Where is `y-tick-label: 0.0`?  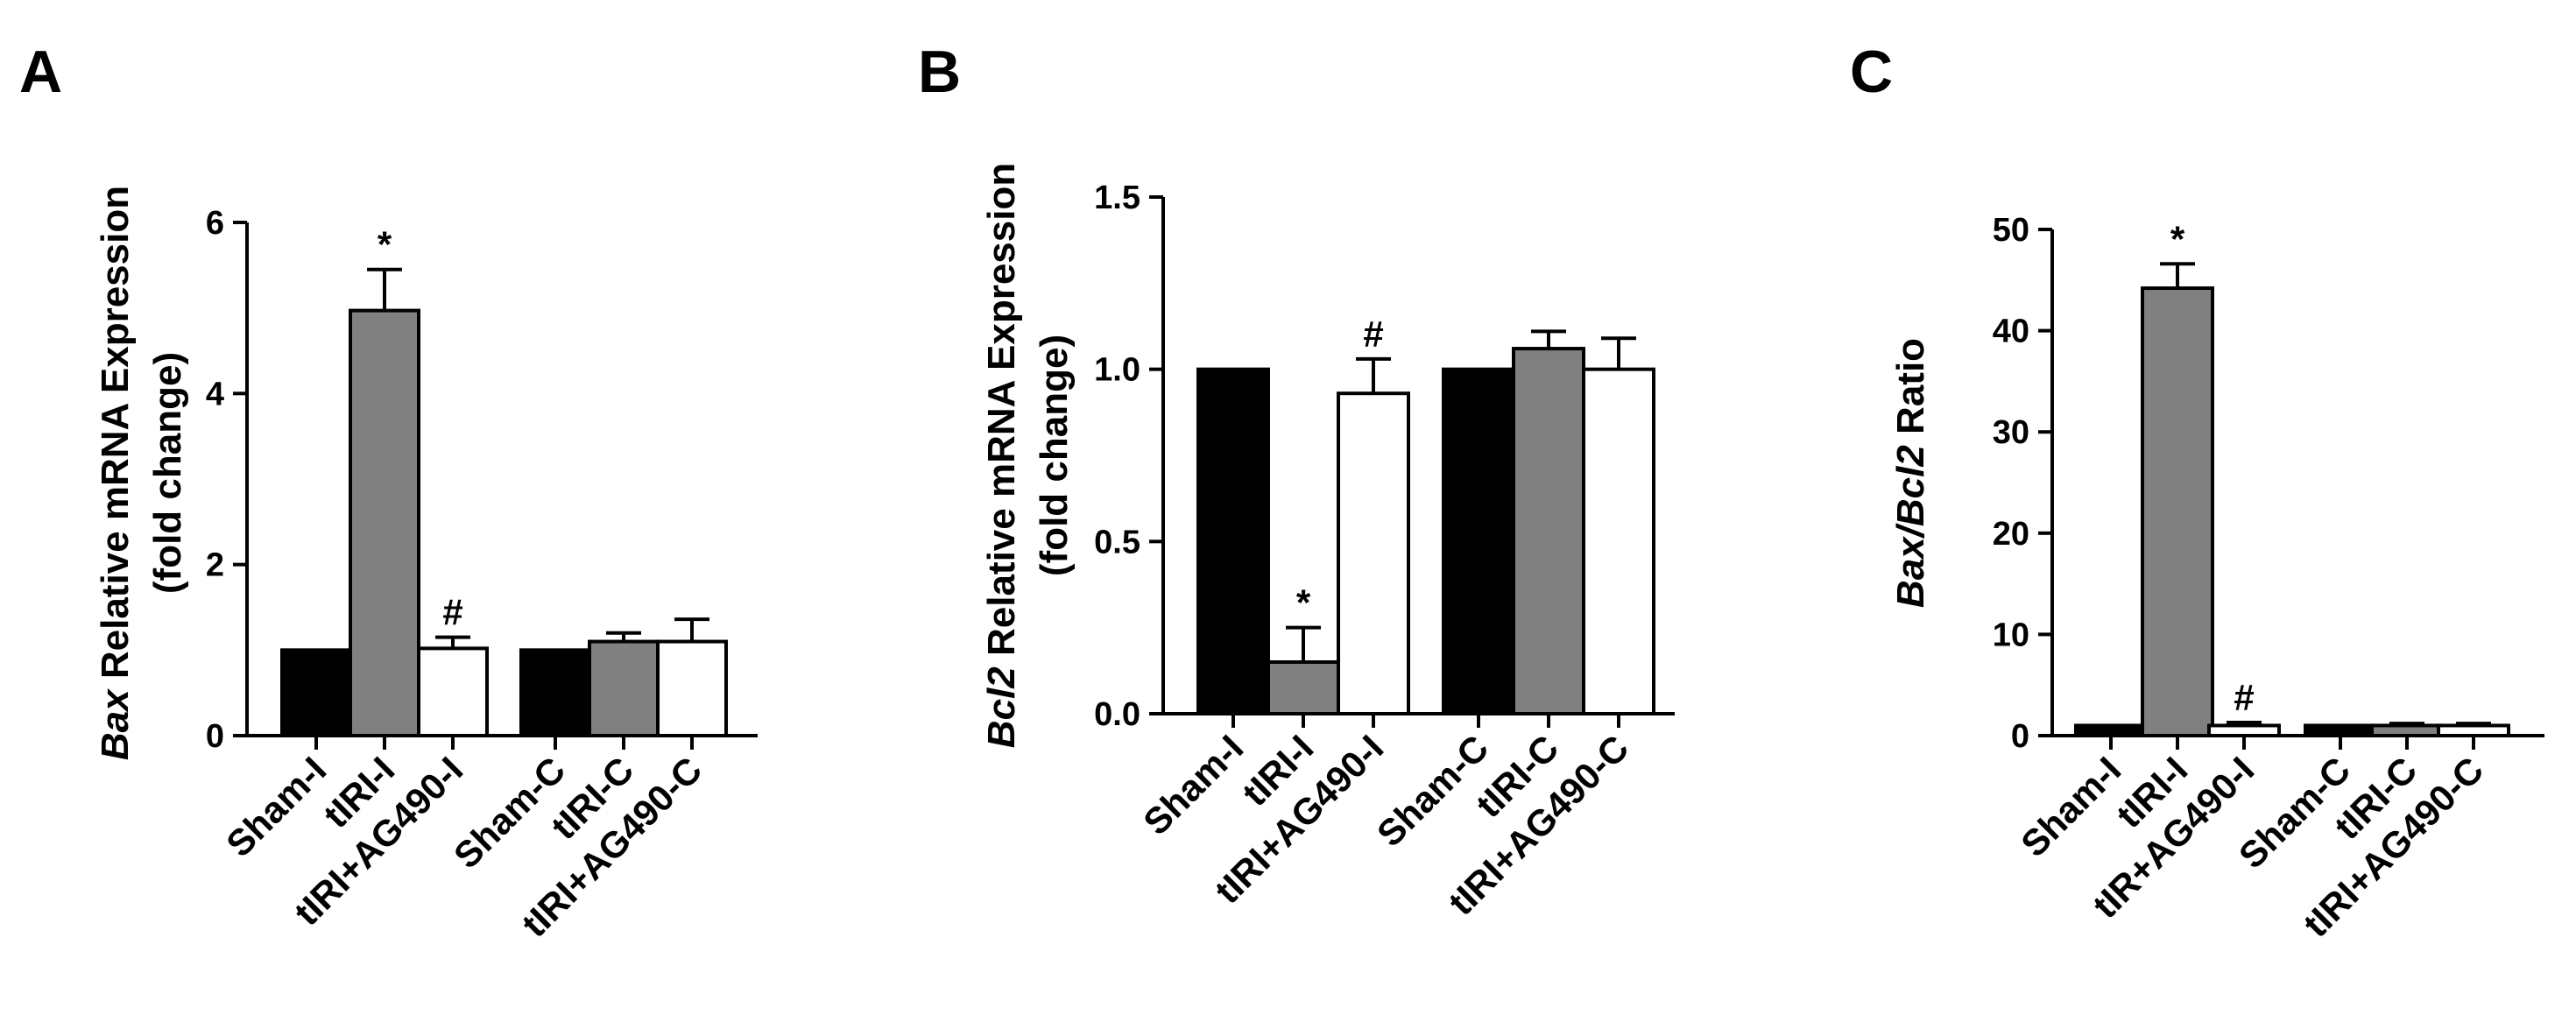 y-tick-label: 0.0 is located at coordinates (1117, 714).